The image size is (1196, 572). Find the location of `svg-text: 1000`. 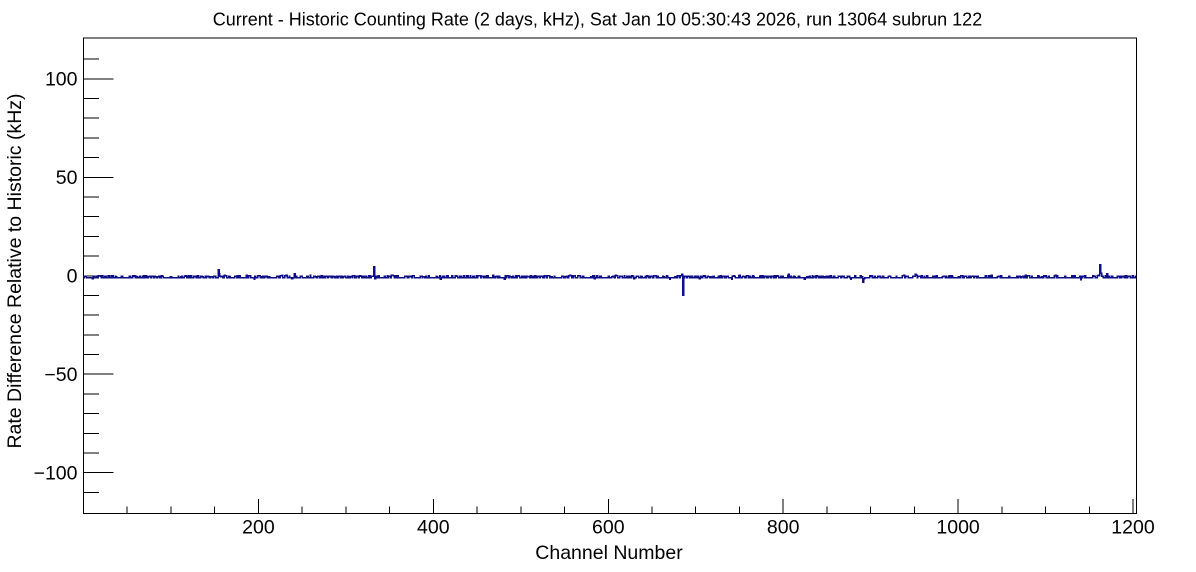

svg-text: 1000 is located at coordinates (958, 528).